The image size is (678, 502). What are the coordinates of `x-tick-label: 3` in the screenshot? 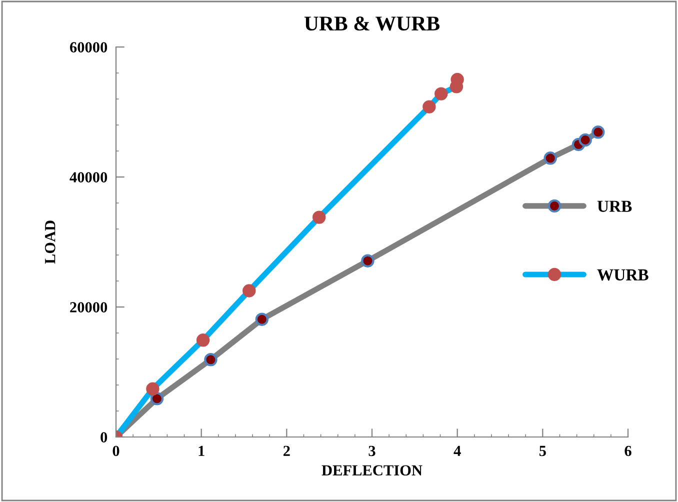 It's located at (372, 451).